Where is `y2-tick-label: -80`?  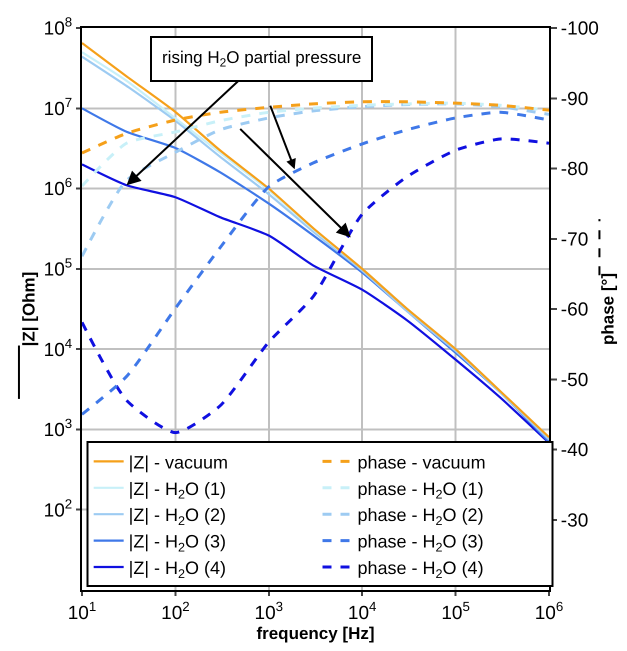 y2-tick-label: -80 is located at coordinates (574, 169).